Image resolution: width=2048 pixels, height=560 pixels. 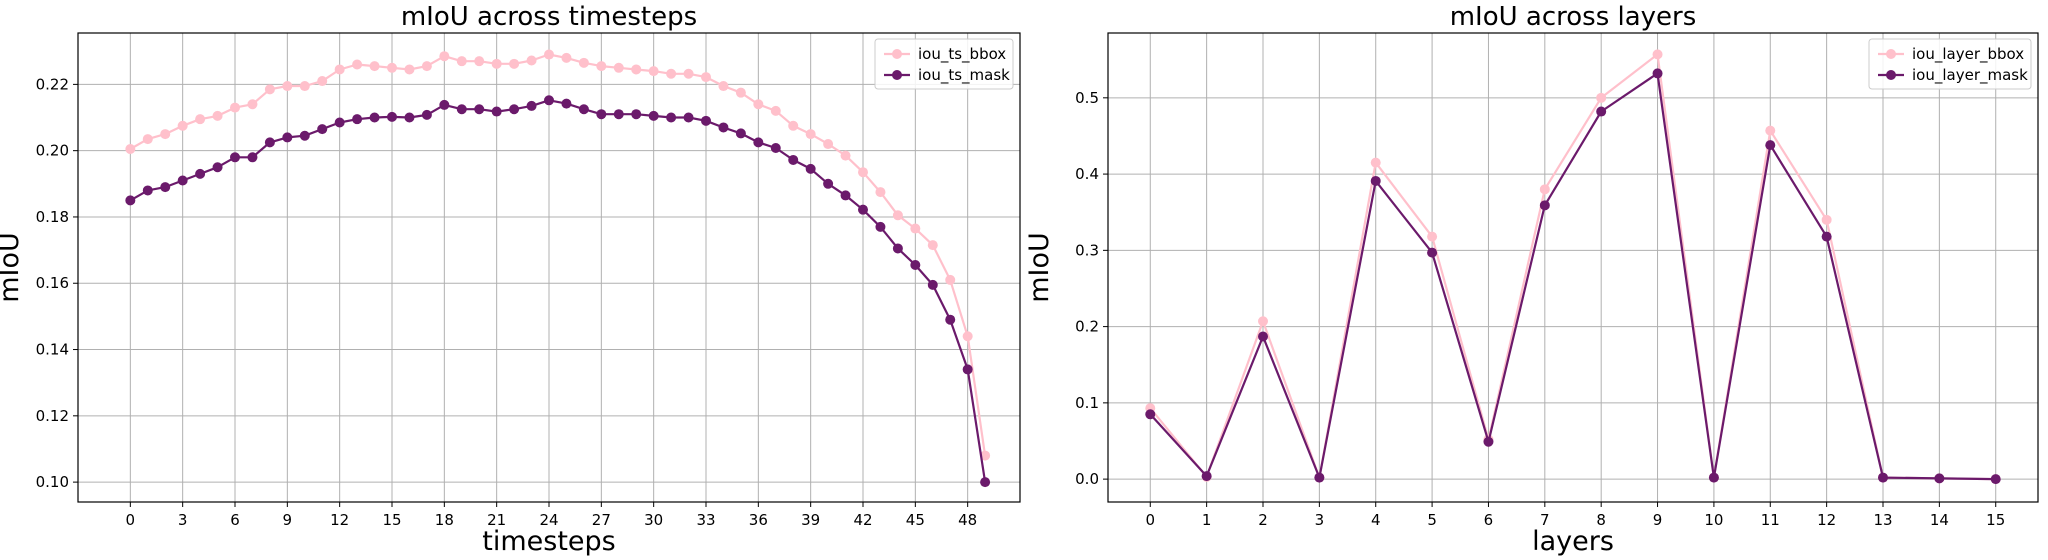 What do you see at coordinates (52, 416) in the screenshot?
I see `y-tick-label: 0.12` at bounding box center [52, 416].